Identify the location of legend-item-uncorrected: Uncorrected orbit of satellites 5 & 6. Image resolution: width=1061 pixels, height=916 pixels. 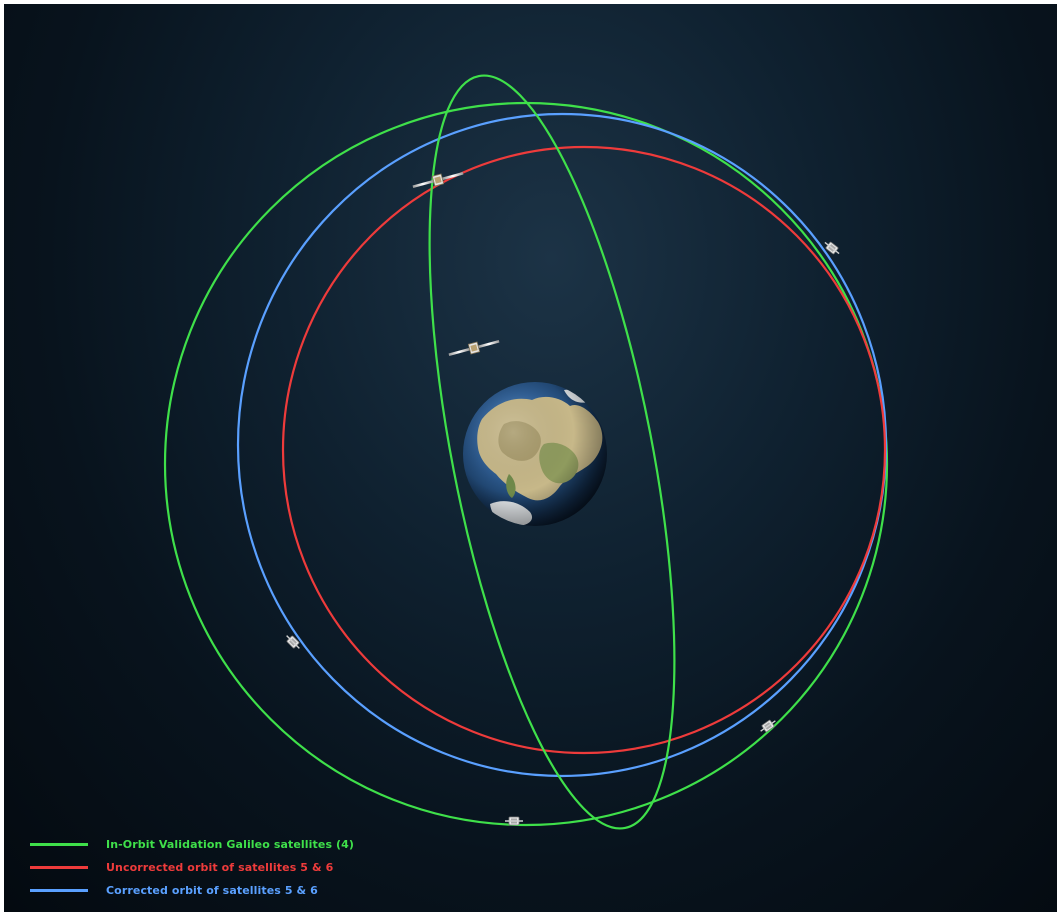
(240, 867).